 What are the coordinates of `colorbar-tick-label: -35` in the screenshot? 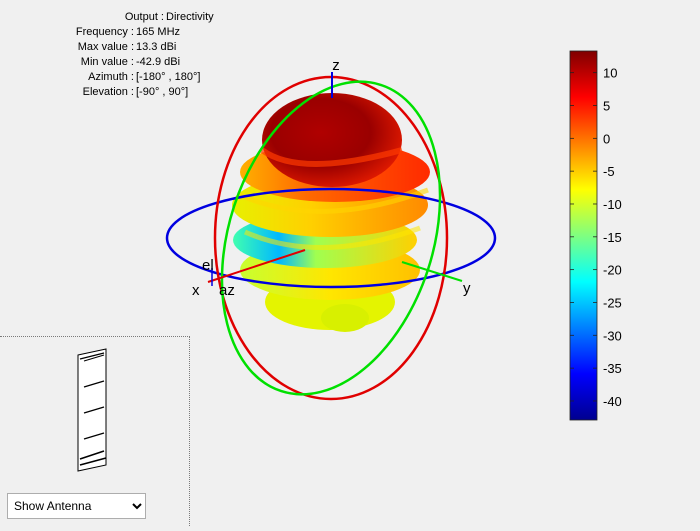 It's located at (612, 368).